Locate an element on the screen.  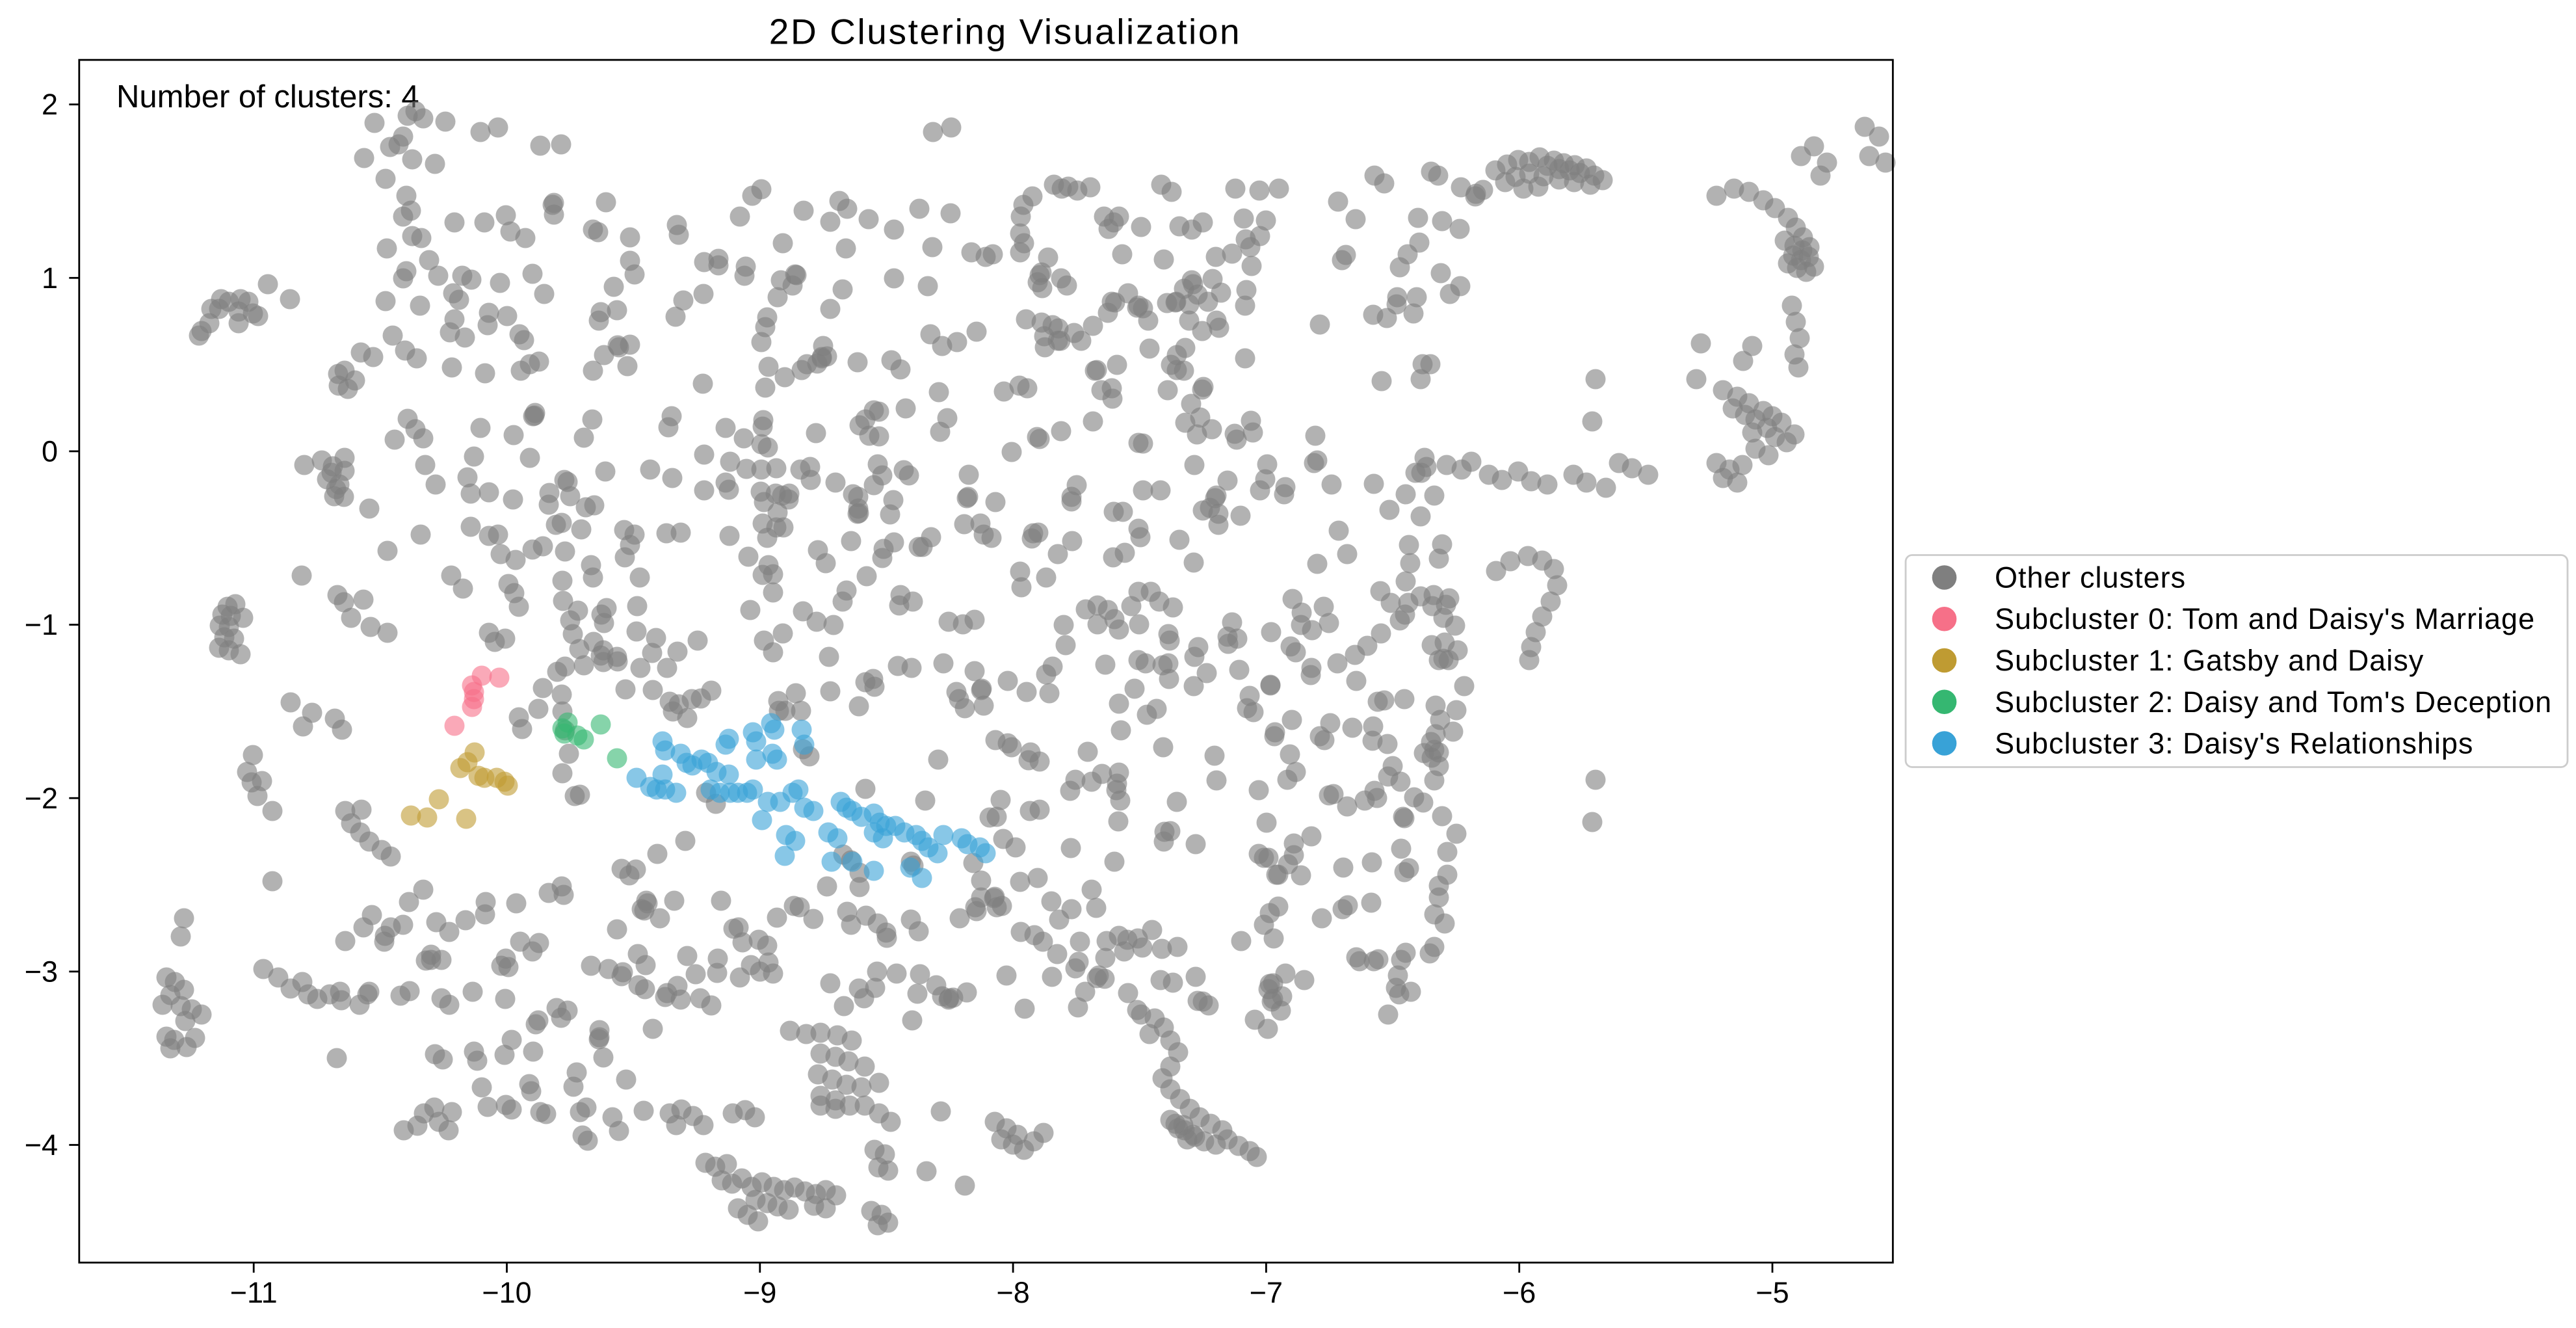
svg-text: 0 is located at coordinates (50, 451).